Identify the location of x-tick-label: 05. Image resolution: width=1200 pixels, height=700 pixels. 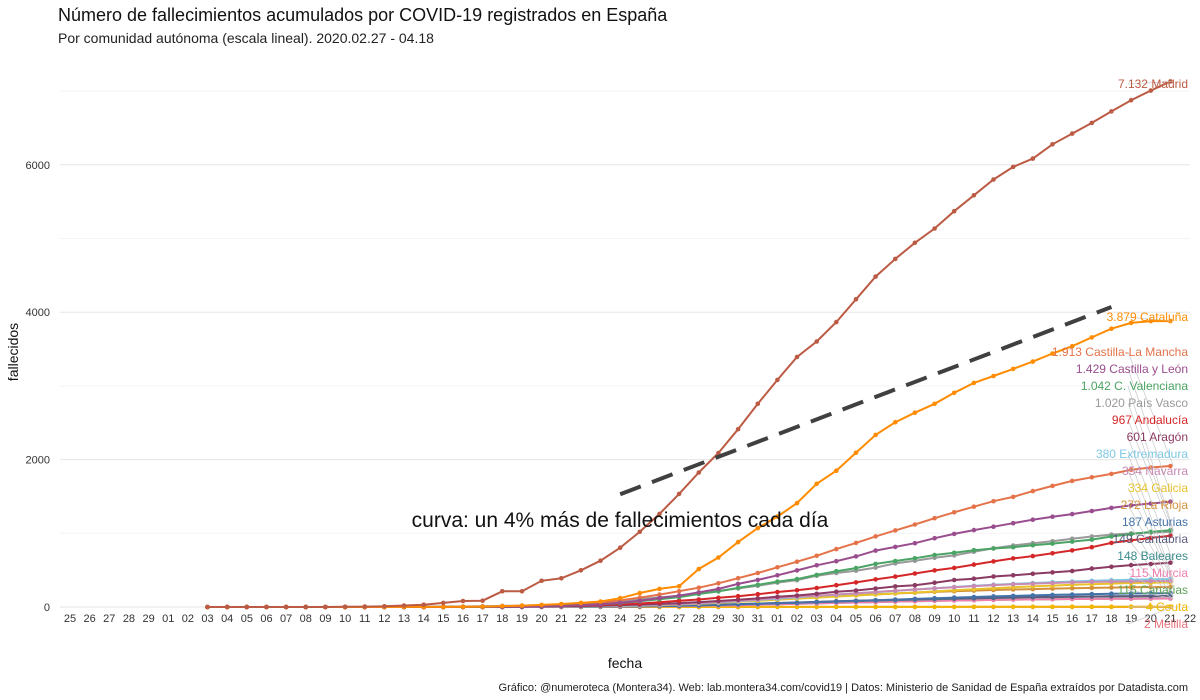
(247, 619).